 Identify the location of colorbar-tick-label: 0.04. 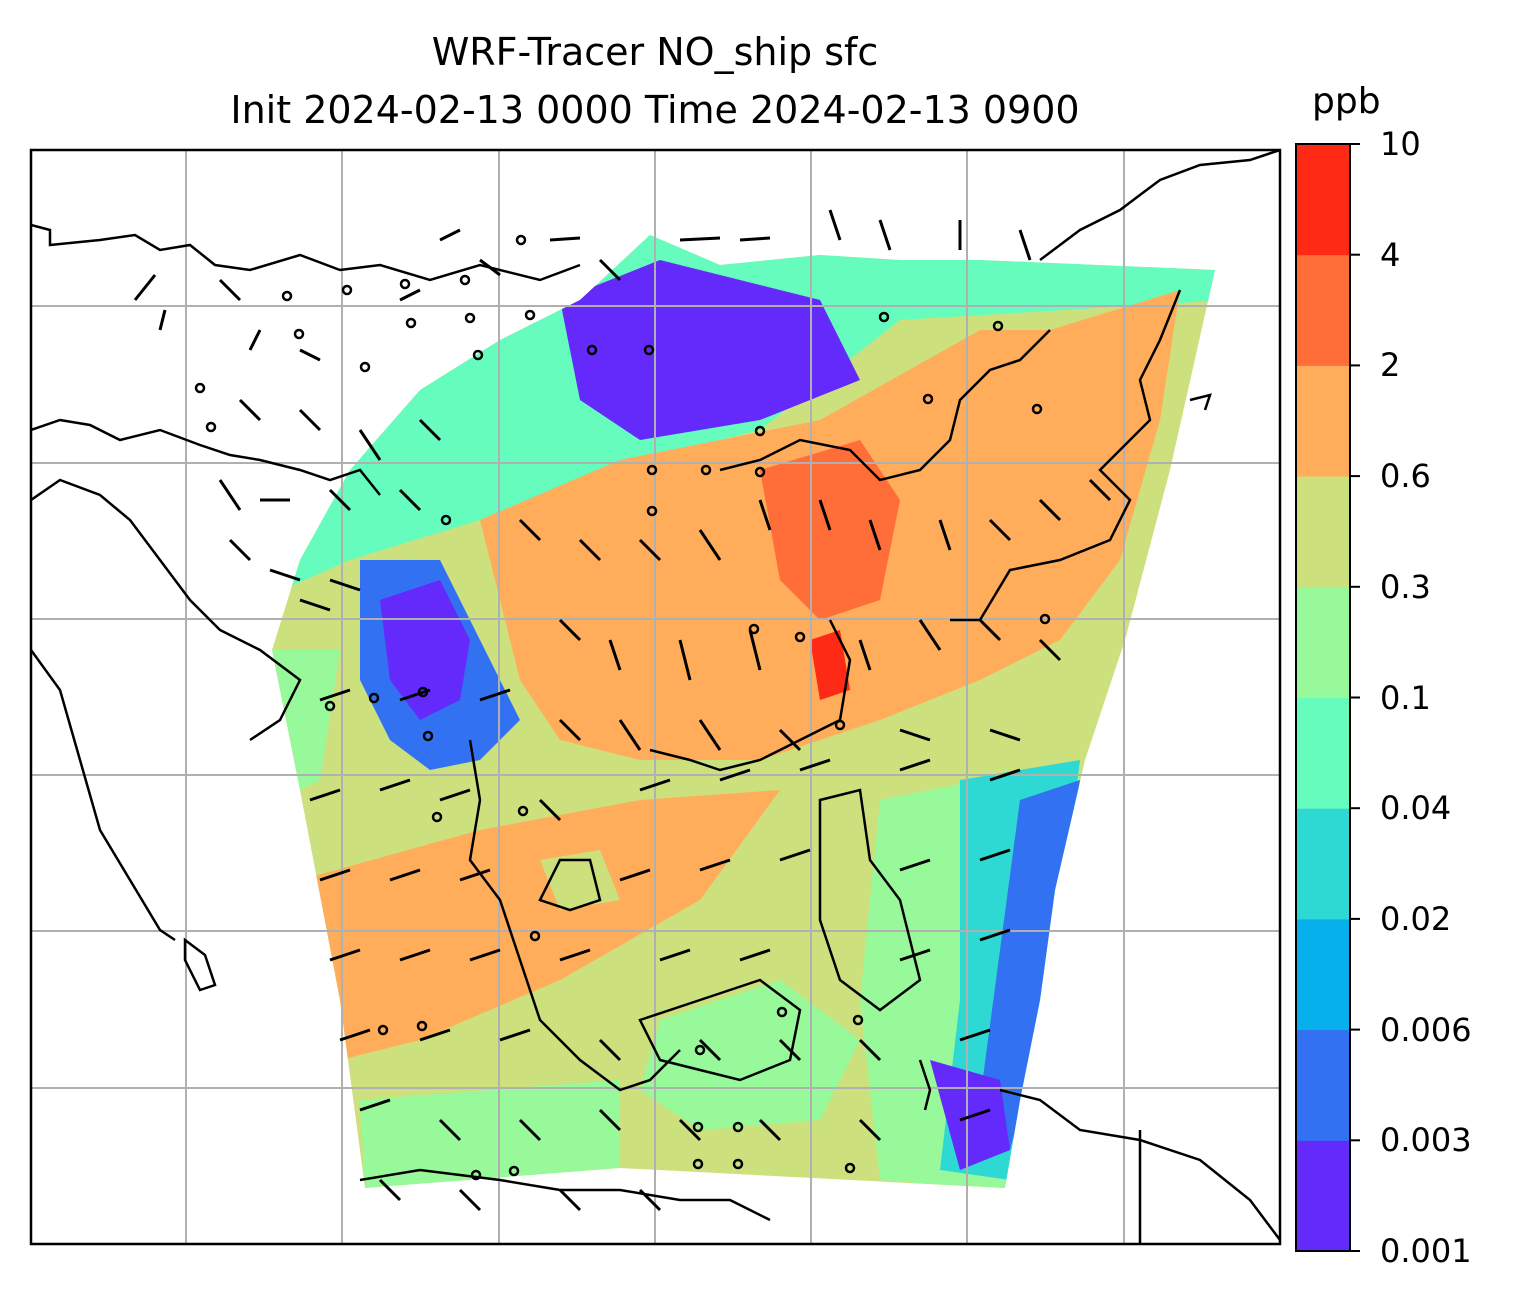
(1416, 808).